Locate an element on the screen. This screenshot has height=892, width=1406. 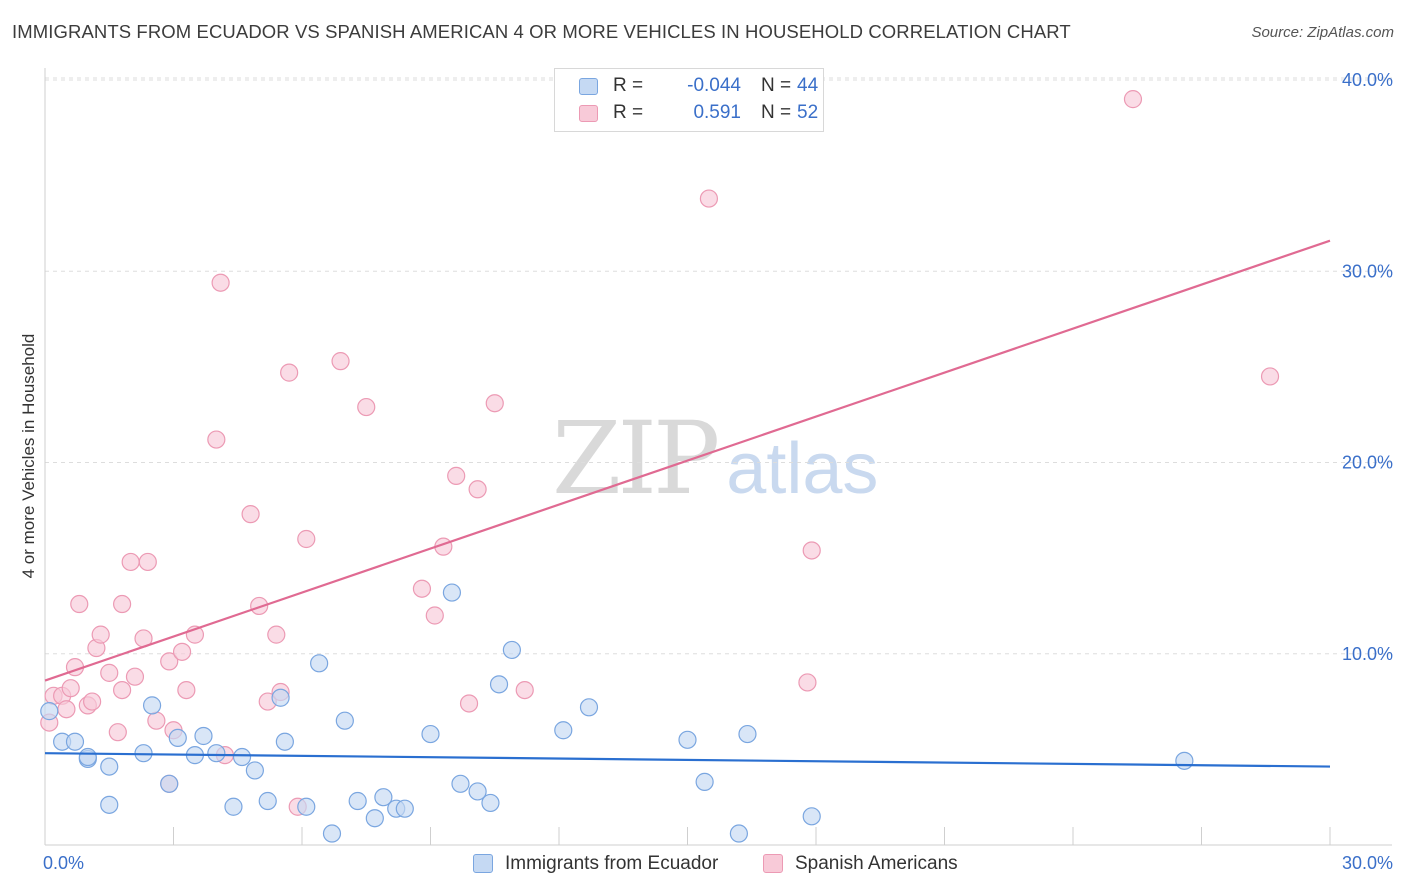
source-label: Source: ZipAtlas.com is located at coordinates (1322, 32).